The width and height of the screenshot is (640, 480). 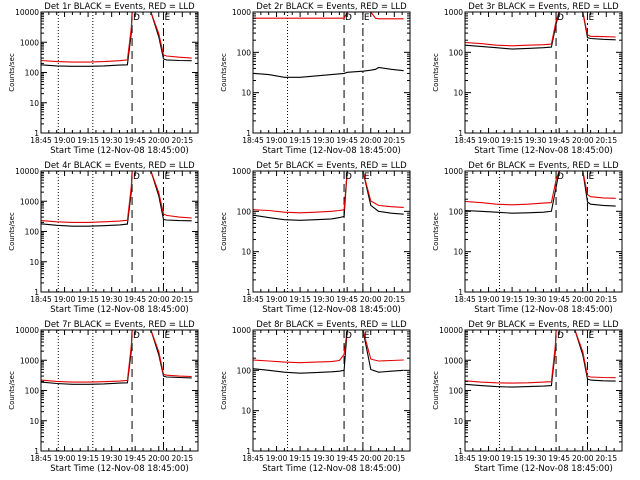 I want to click on panel-title: Det 8r BLACK = Events, RED = LLD, so click(x=331, y=325).